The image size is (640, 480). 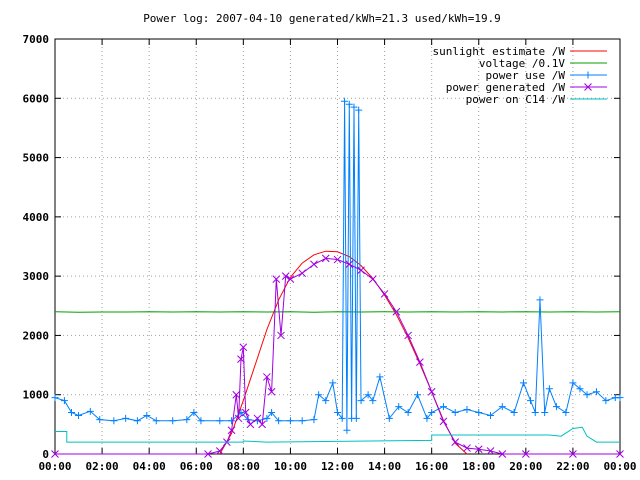 What do you see at coordinates (337, 434) in the screenshot?
I see `series-line` at bounding box center [337, 434].